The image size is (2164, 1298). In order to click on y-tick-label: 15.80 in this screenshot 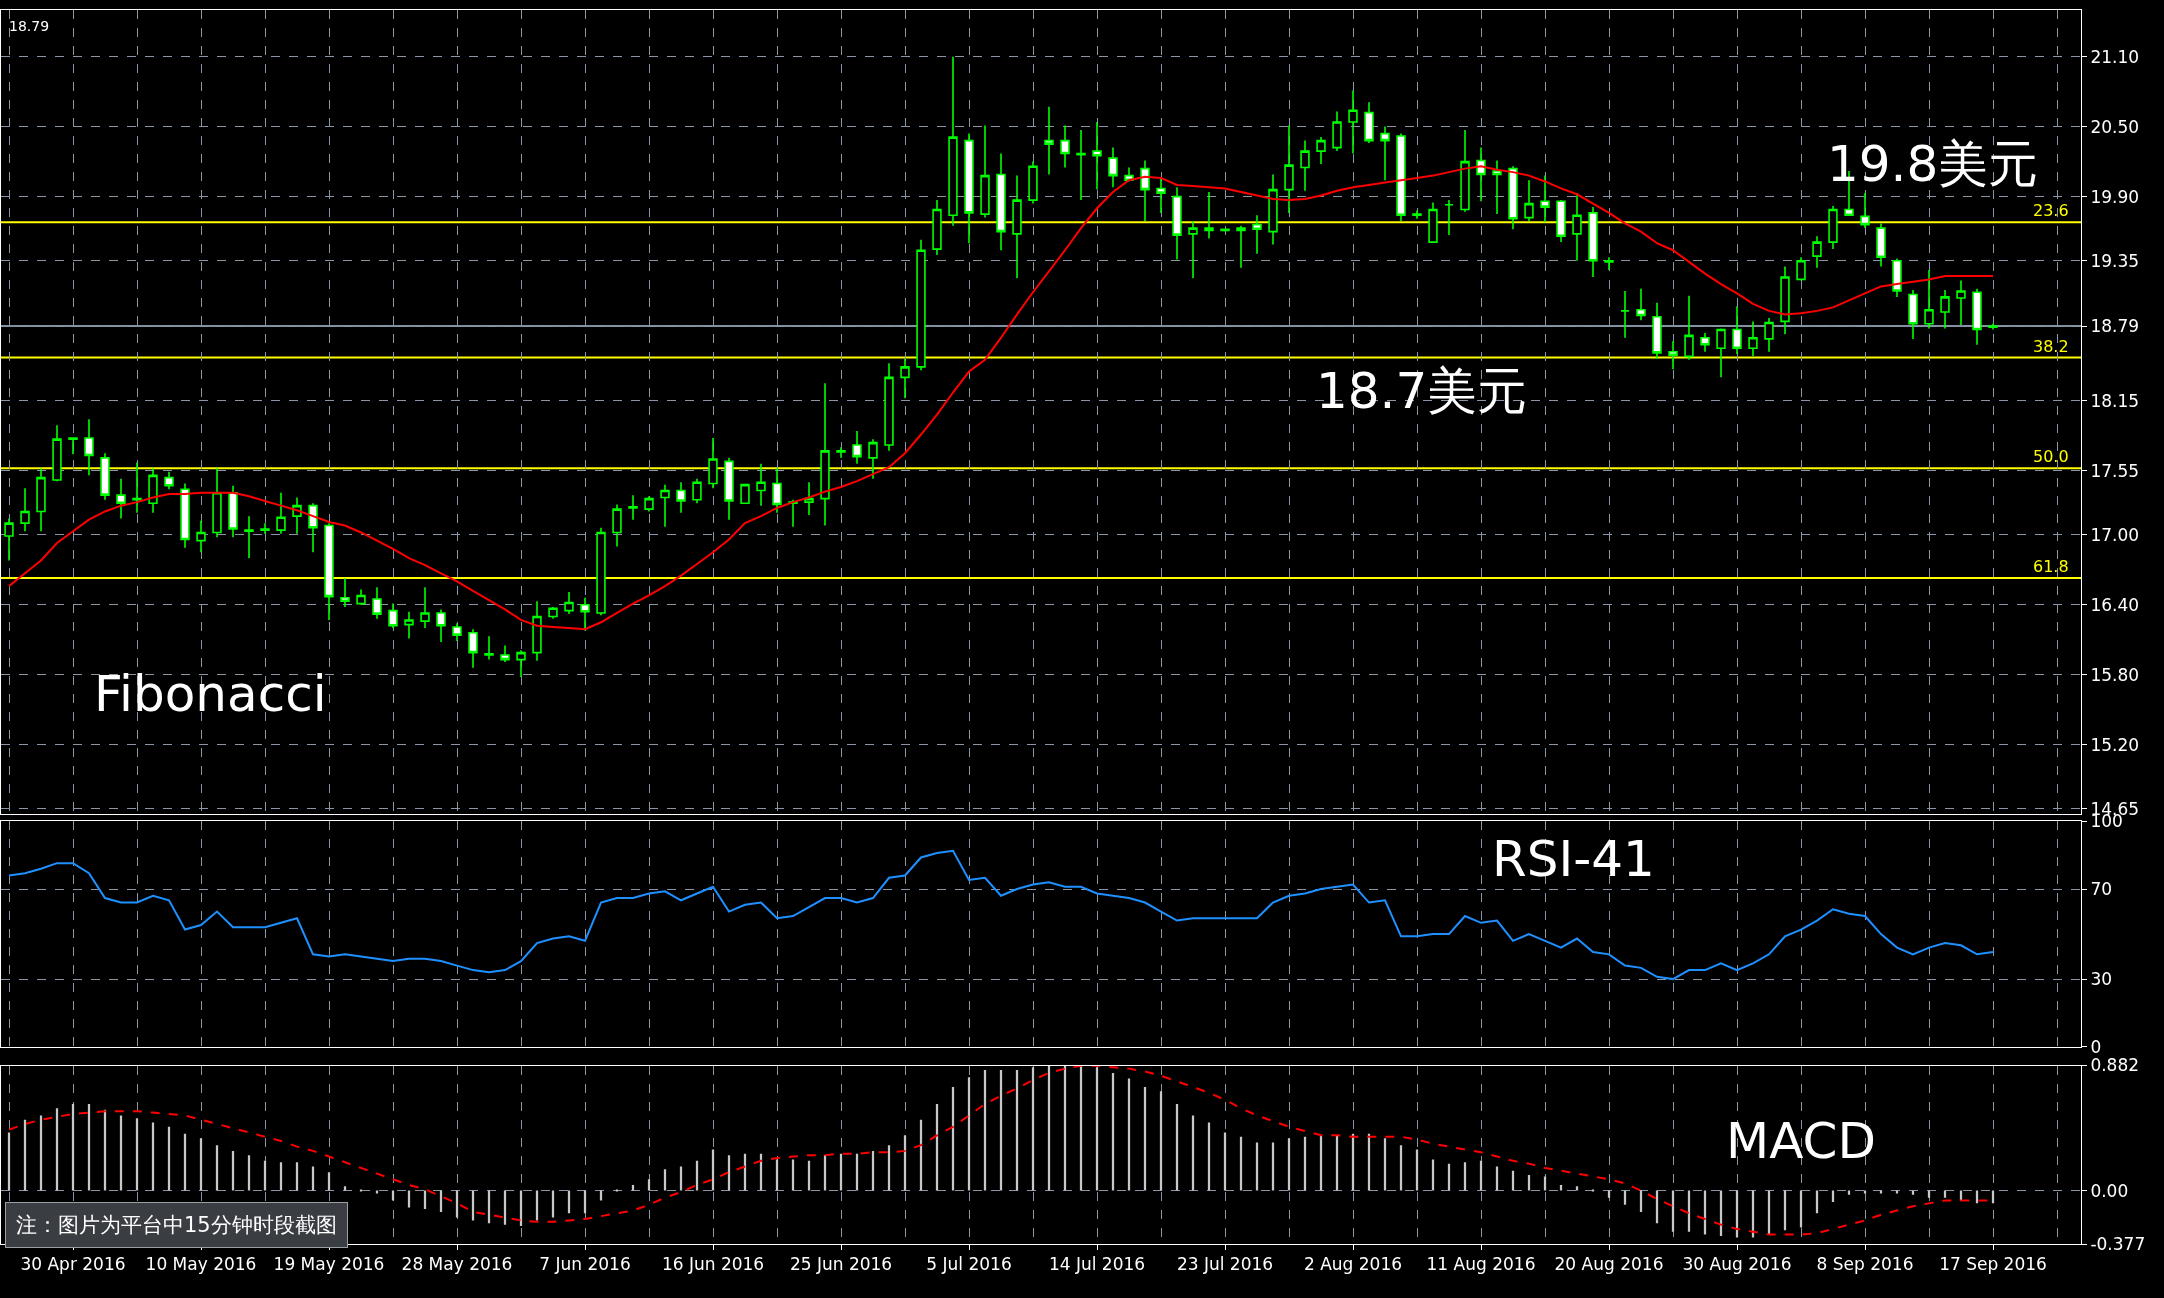, I will do `click(2115, 674)`.